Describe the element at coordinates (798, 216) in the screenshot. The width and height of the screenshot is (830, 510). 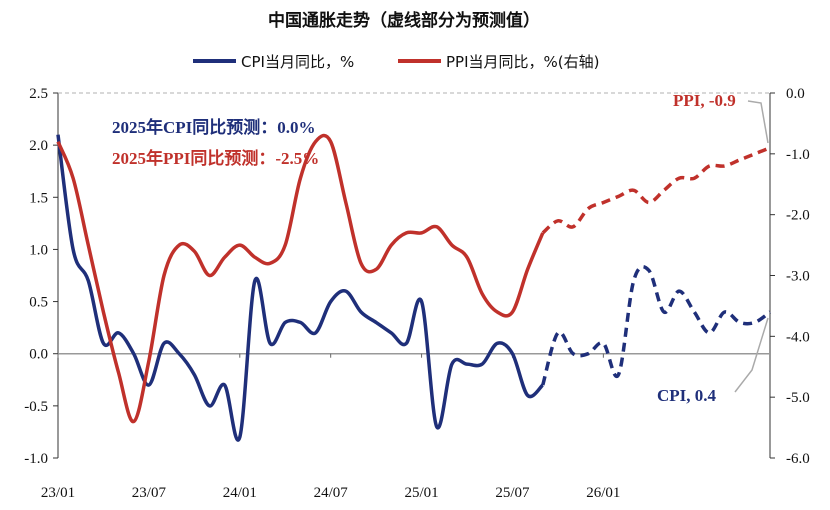
I see `right-tick-label: -2.0` at that location.